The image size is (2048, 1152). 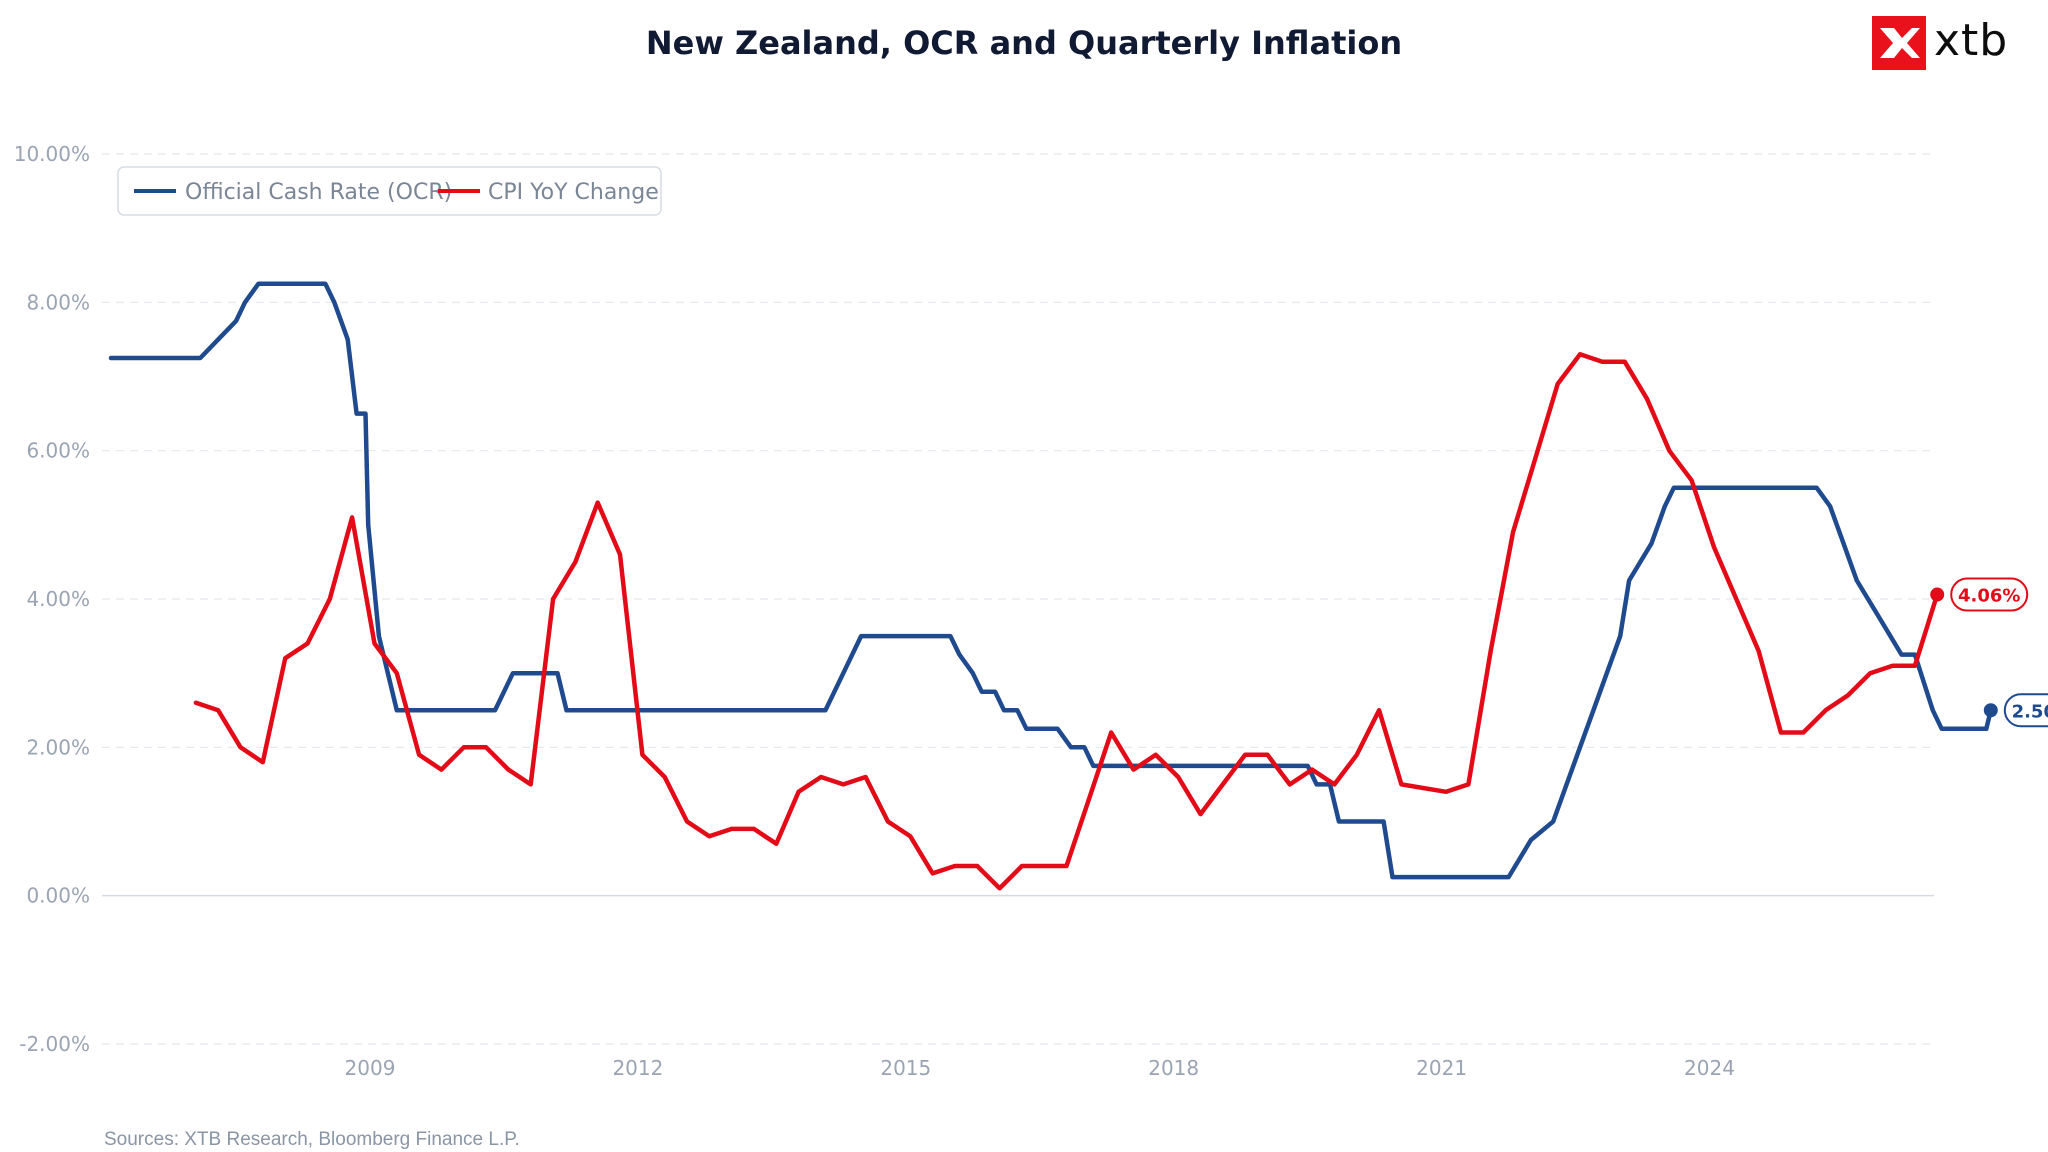 I want to click on end-badge-label: 2.50%, so click(x=2030, y=711).